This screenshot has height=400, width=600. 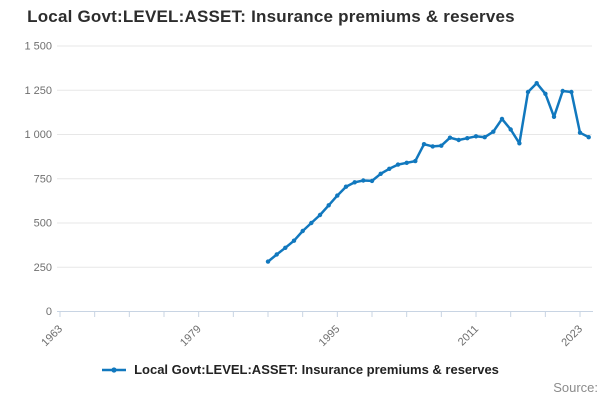 What do you see at coordinates (312, 336) in the screenshot?
I see `x-axis-labels: 1963 1979 1995 2011 2023` at bounding box center [312, 336].